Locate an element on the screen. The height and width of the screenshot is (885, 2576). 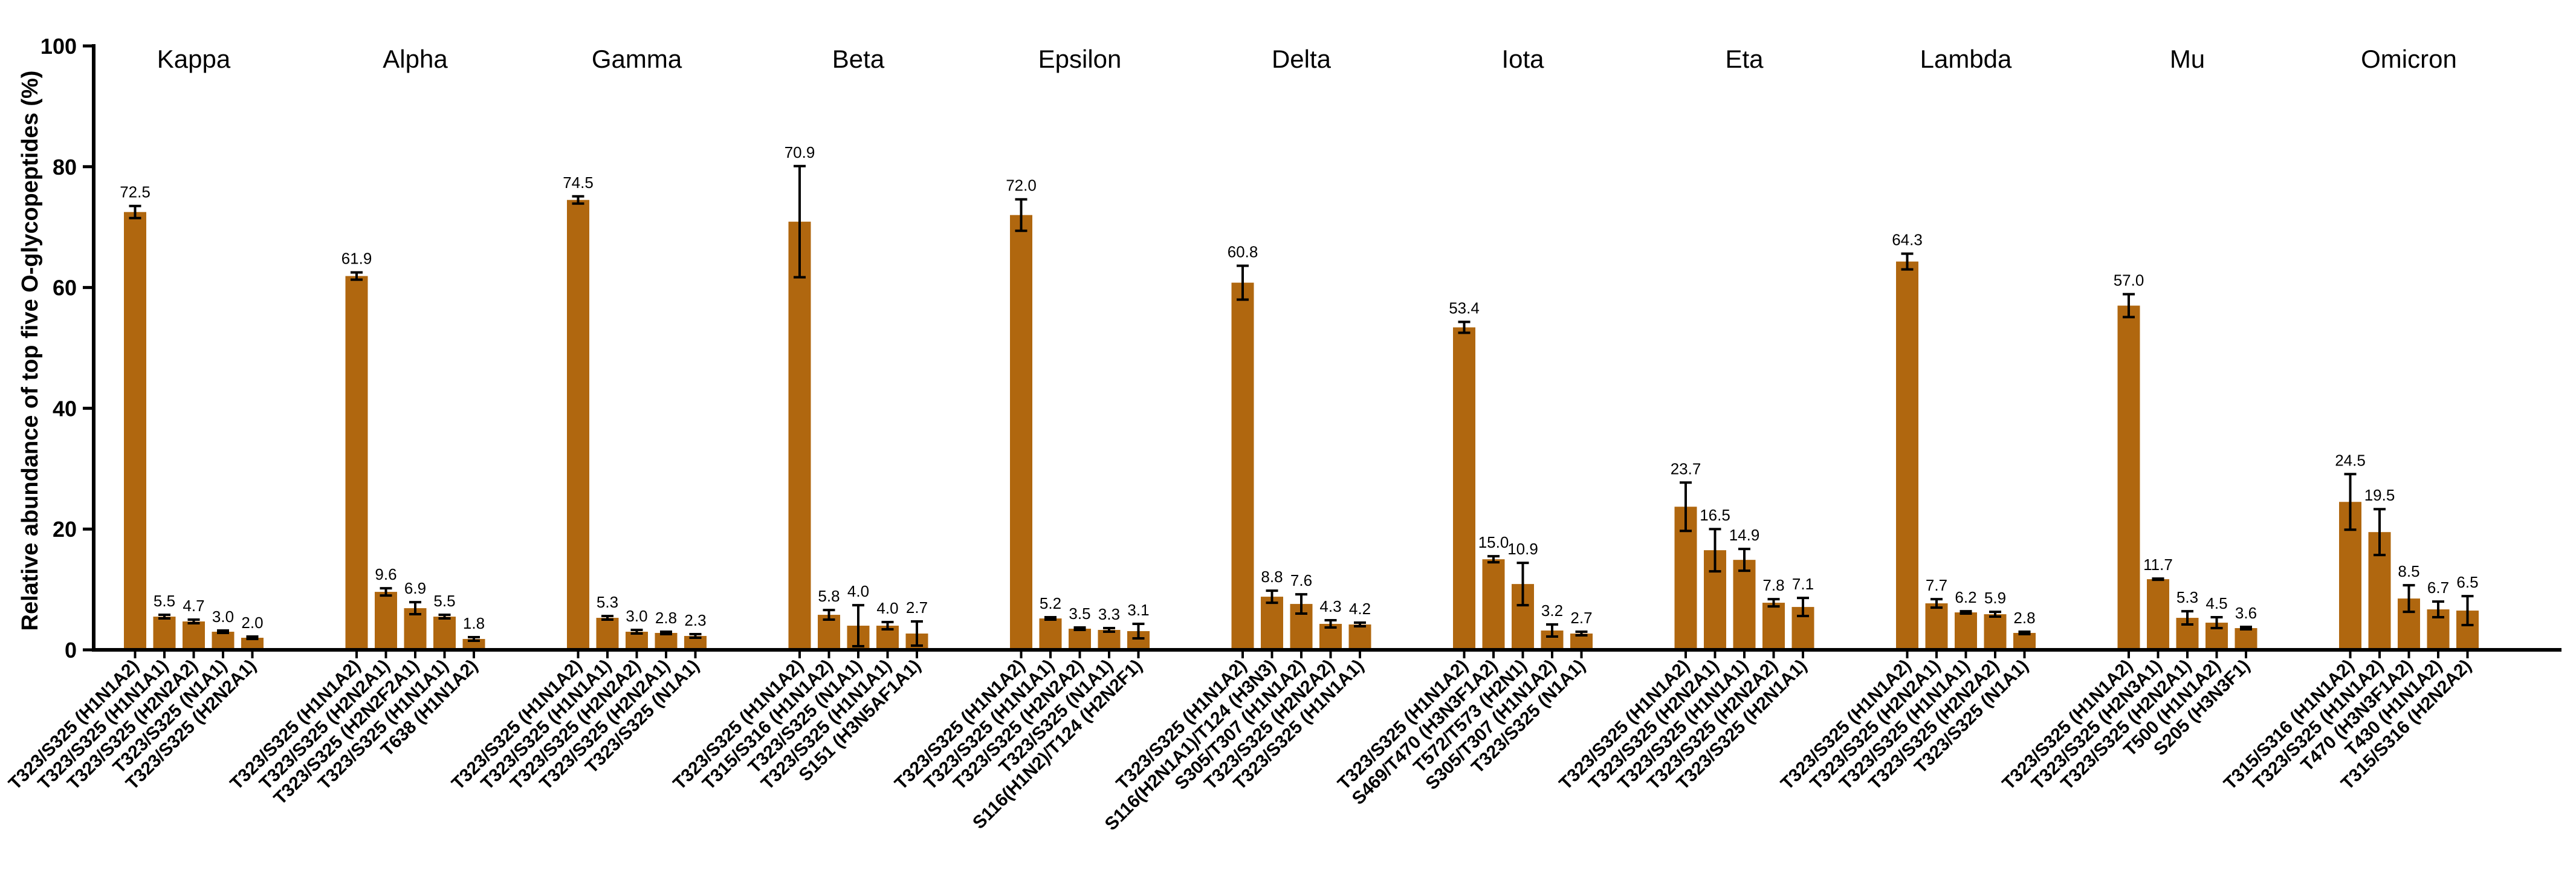
y-tick-label: 0 is located at coordinates (71, 650).